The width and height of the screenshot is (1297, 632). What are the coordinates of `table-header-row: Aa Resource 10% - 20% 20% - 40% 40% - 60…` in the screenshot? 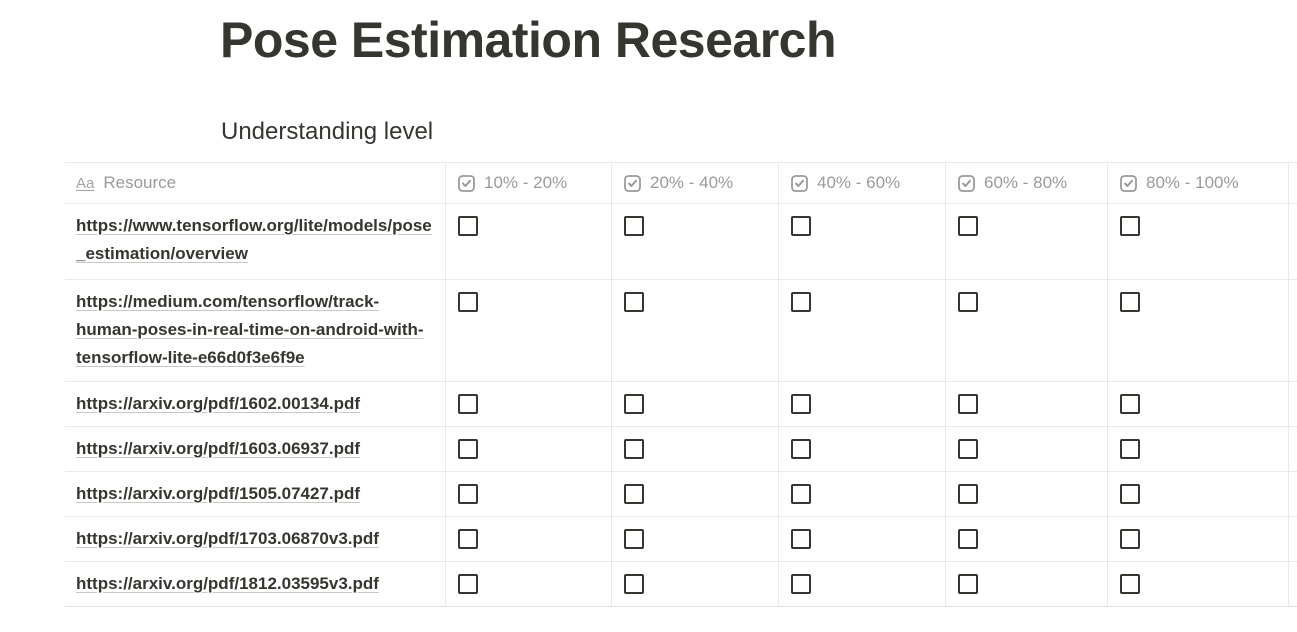 It's located at (681, 183).